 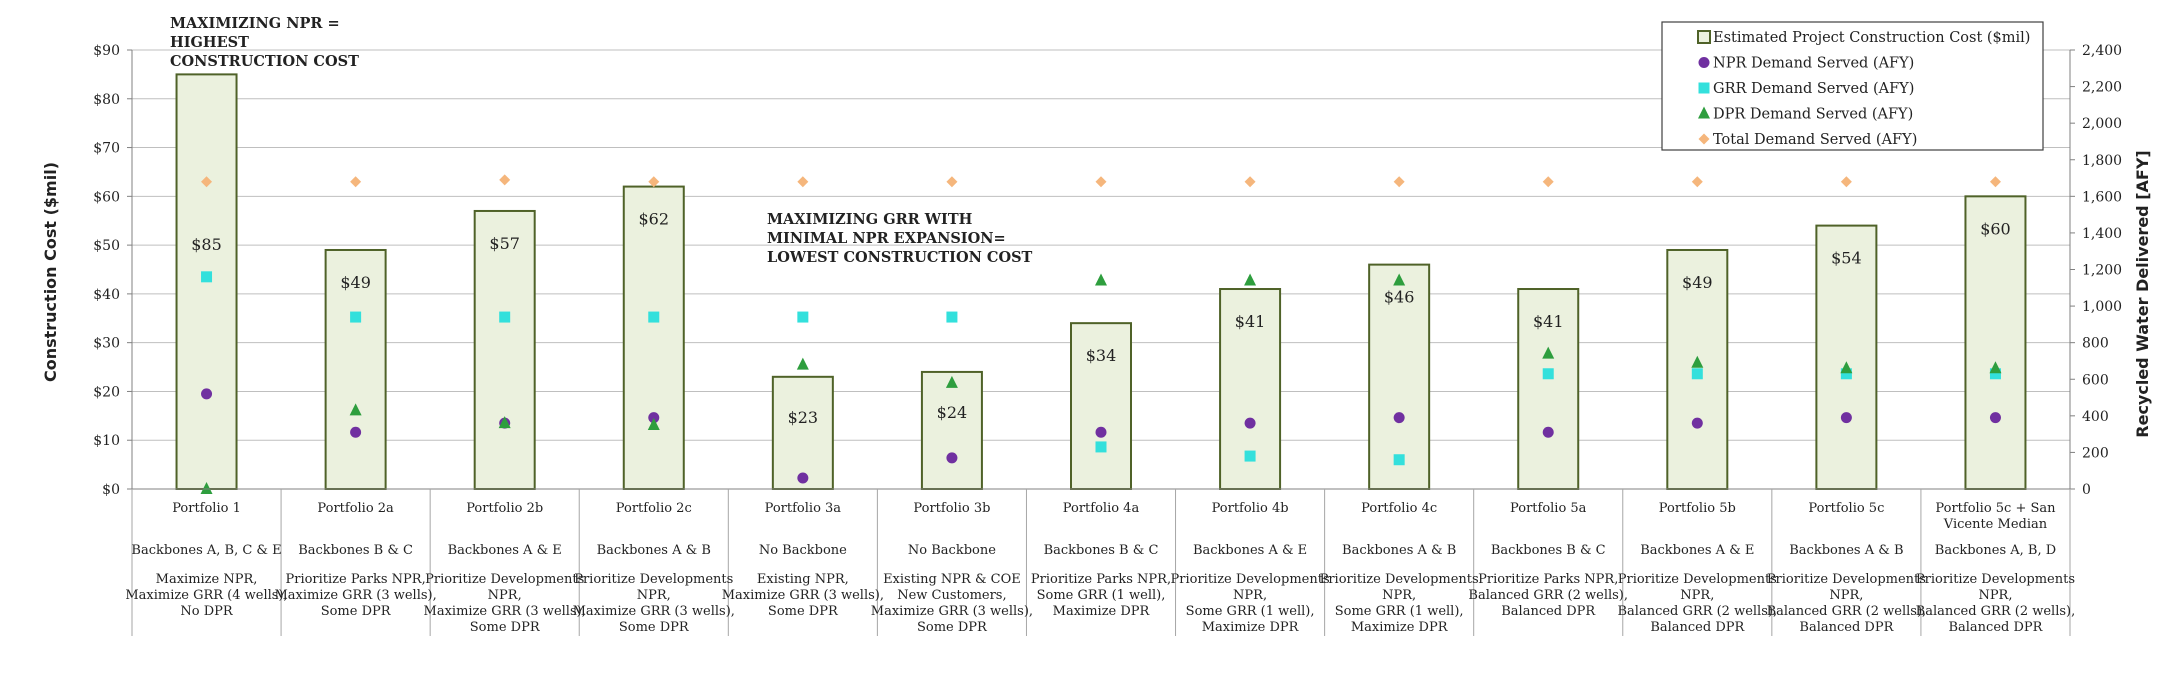 I want to click on legend-box, so click(x=1852, y=86).